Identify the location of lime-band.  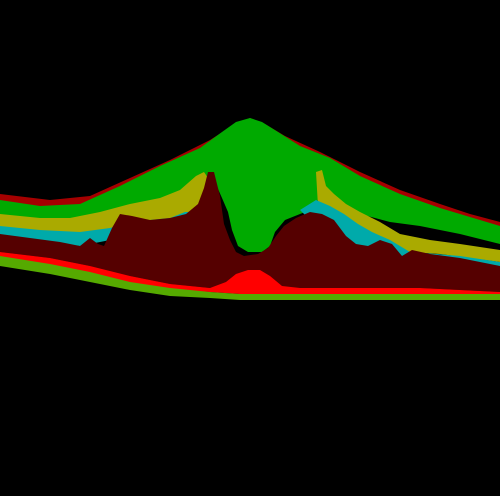
(250, 278).